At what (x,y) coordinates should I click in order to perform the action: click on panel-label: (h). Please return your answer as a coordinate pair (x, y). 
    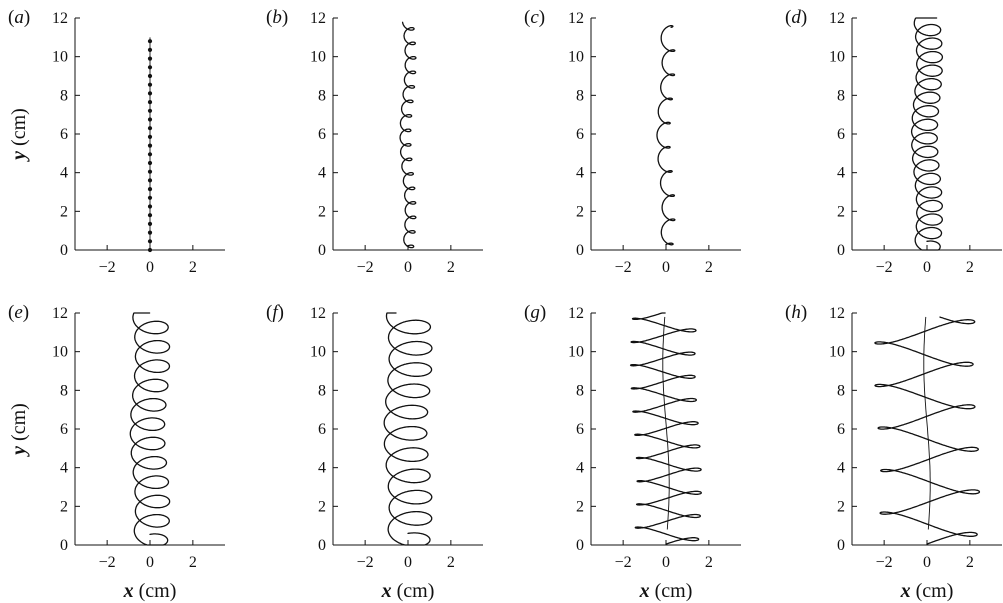
    Looking at the image, I should click on (796, 312).